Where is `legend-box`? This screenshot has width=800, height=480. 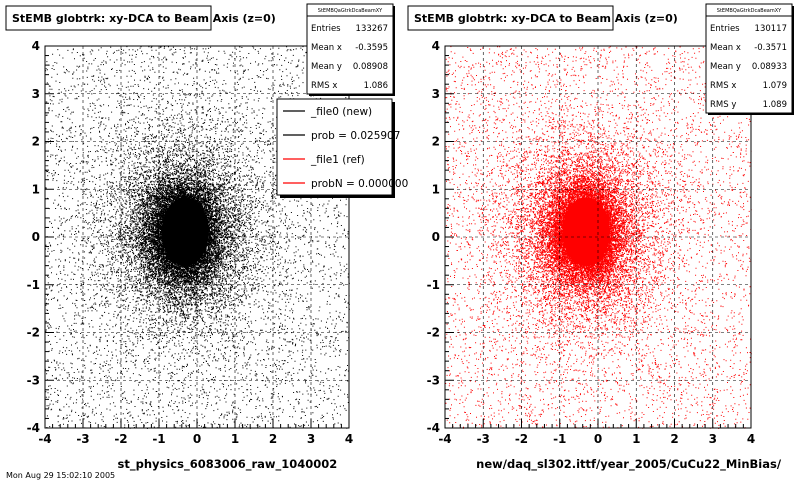 legend-box is located at coordinates (334, 147).